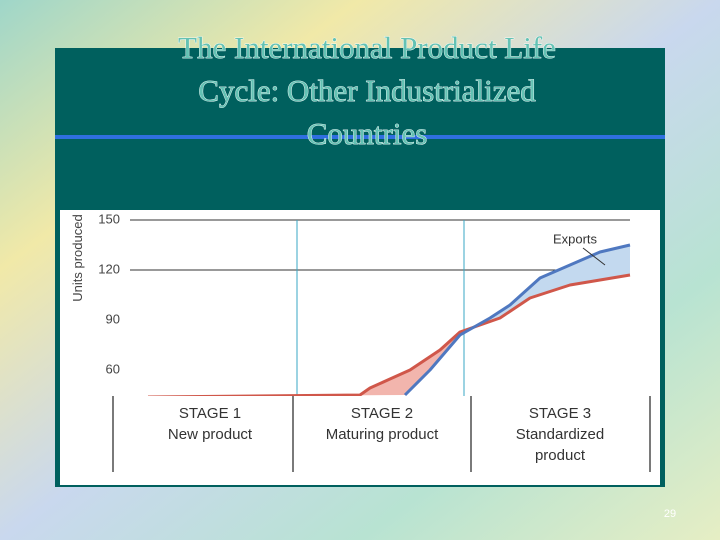 This screenshot has width=720, height=540. I want to click on y-tick-label: 60, so click(113, 368).